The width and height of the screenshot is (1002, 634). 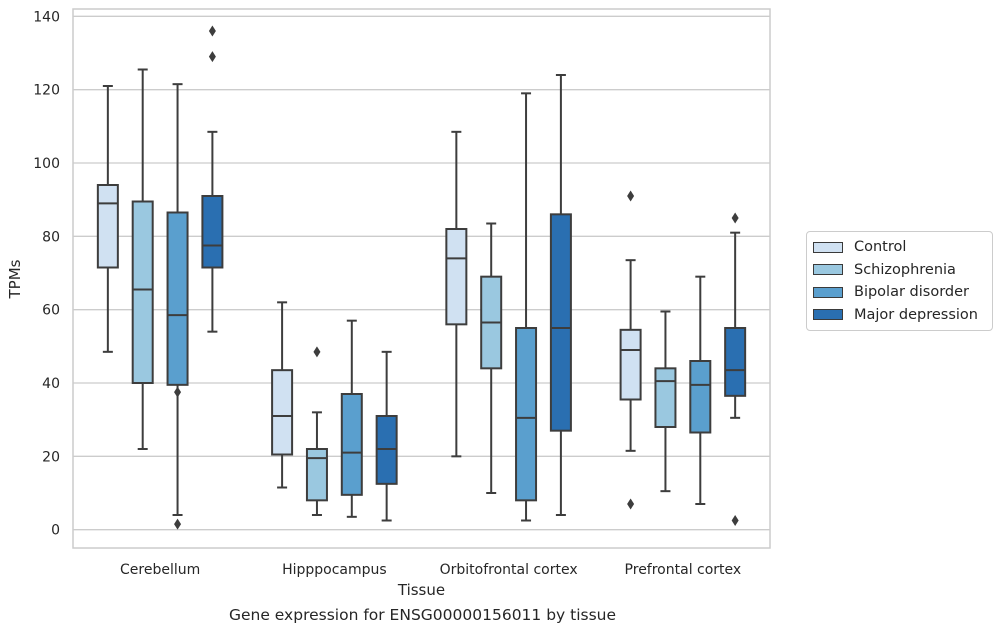 What do you see at coordinates (46, 273) in the screenshot?
I see `y-axis-ticks: 0 20 40 60 80 100 120 140` at bounding box center [46, 273].